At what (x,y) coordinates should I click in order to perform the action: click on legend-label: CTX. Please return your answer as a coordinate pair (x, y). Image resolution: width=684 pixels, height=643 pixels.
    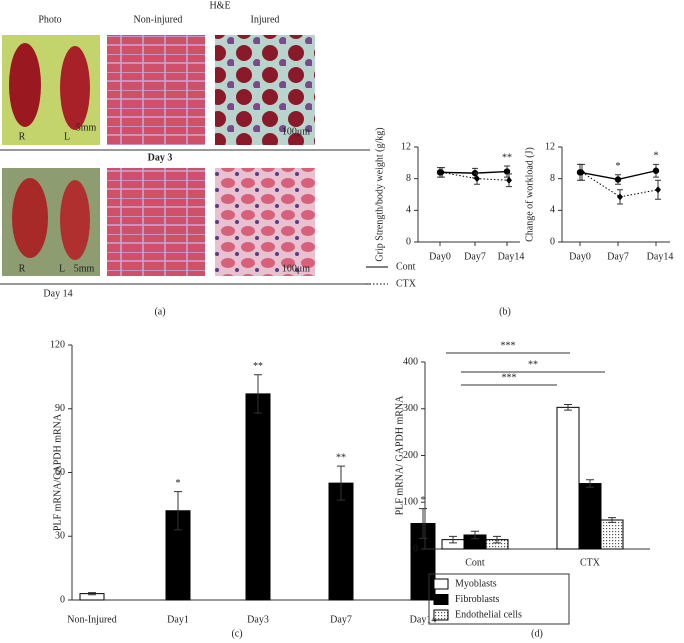
    Looking at the image, I should click on (406, 283).